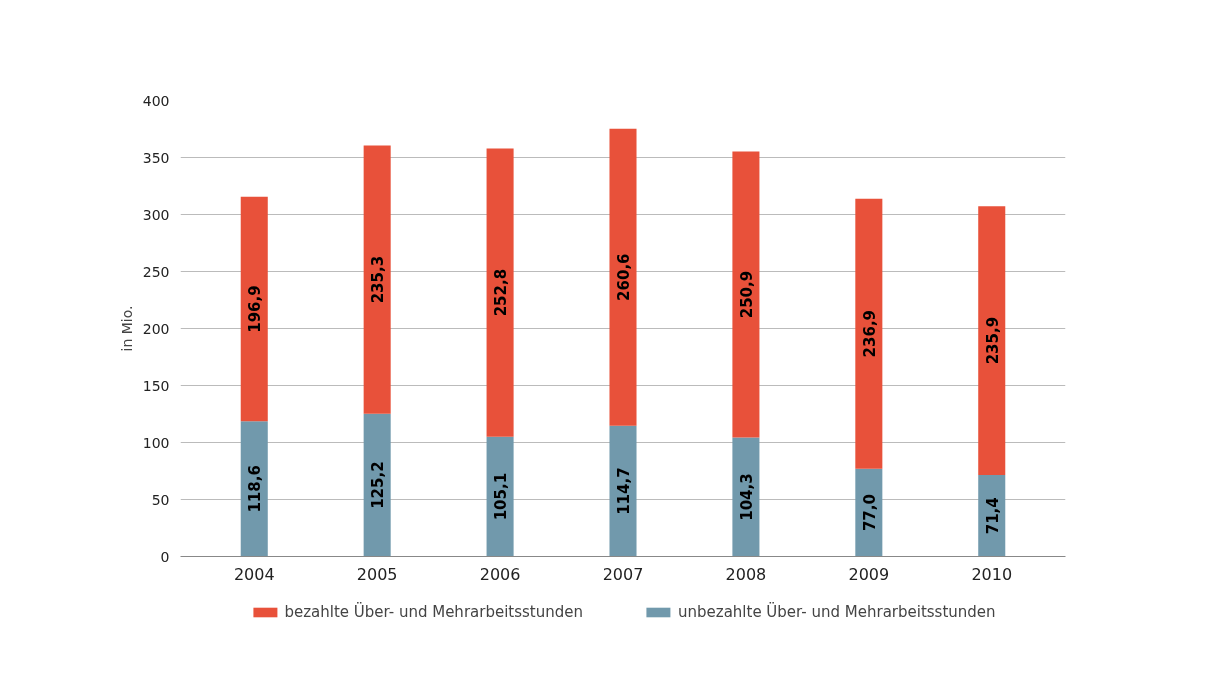 The width and height of the screenshot is (1205, 684). Describe the element at coordinates (254, 574) in the screenshot. I see `x-tick-label: 2004` at that location.